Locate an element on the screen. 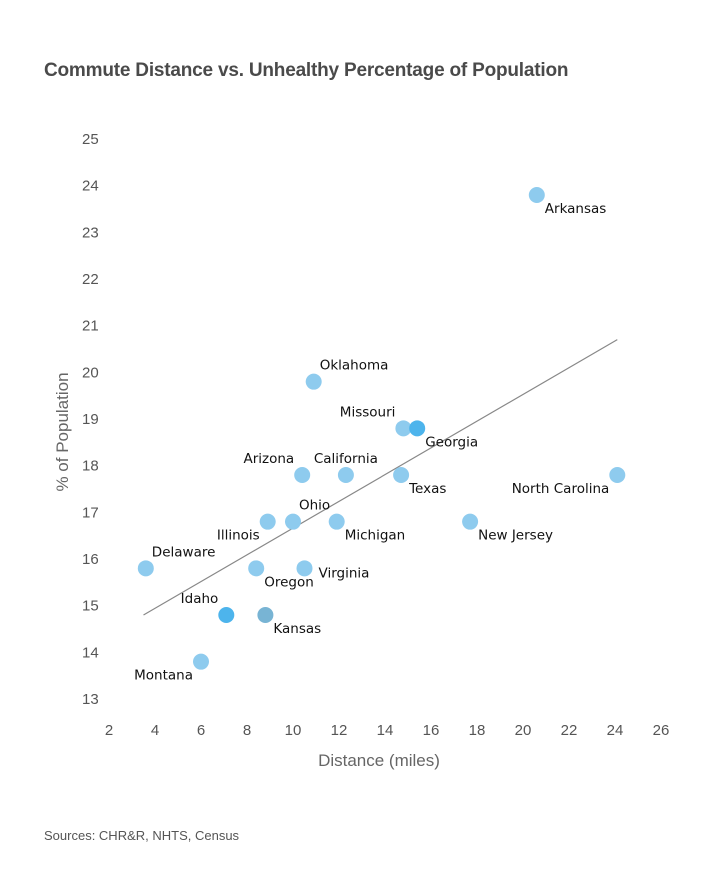 This screenshot has width=720, height=896. x-tick-label: 12 is located at coordinates (339, 730).